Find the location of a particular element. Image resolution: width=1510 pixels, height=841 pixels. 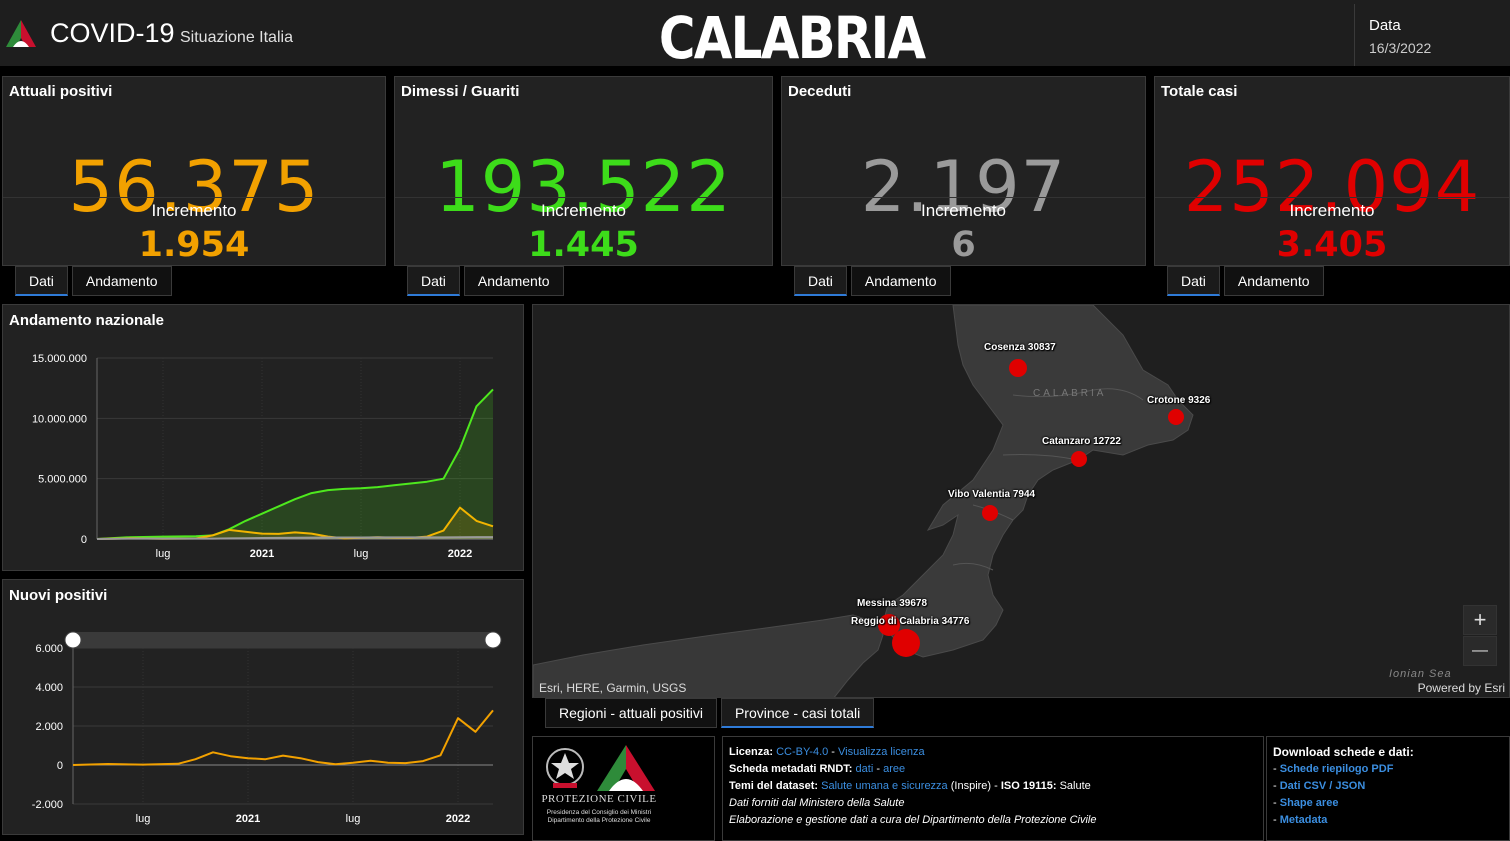

iso-label: ISO 19115: is located at coordinates (1028, 786).